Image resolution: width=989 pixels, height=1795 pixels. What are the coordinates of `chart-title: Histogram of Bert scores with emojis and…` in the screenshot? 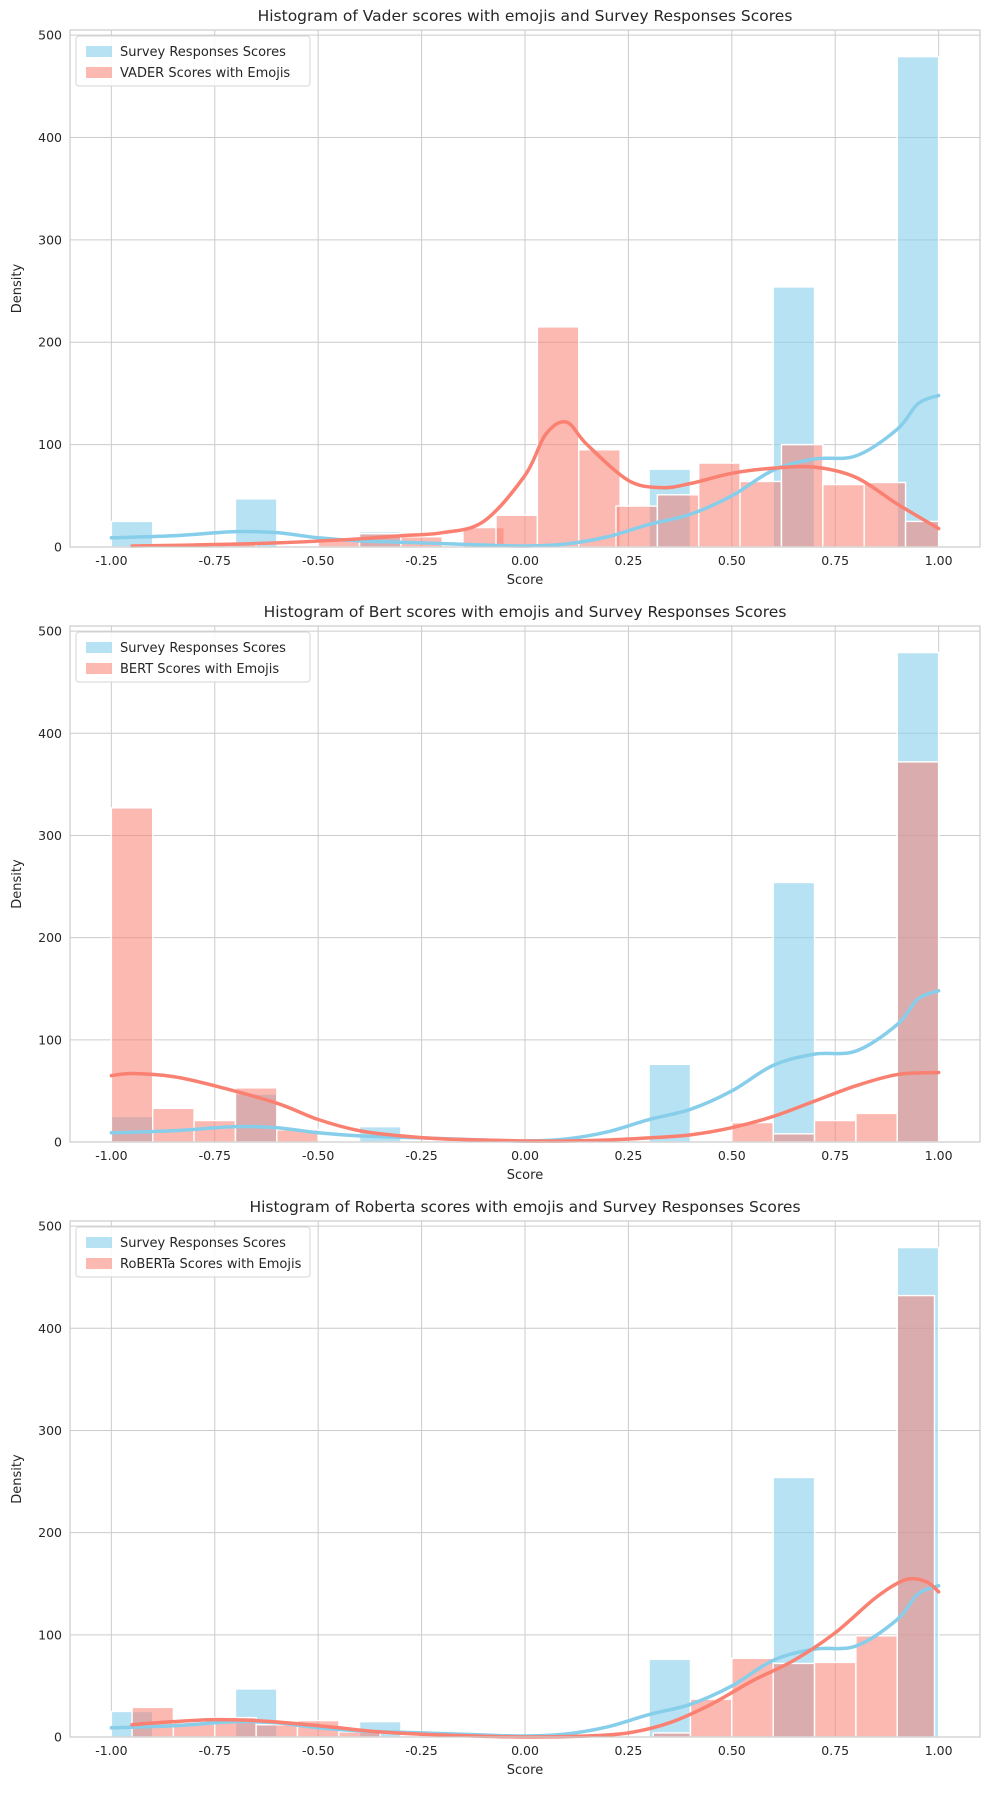 It's located at (525, 612).